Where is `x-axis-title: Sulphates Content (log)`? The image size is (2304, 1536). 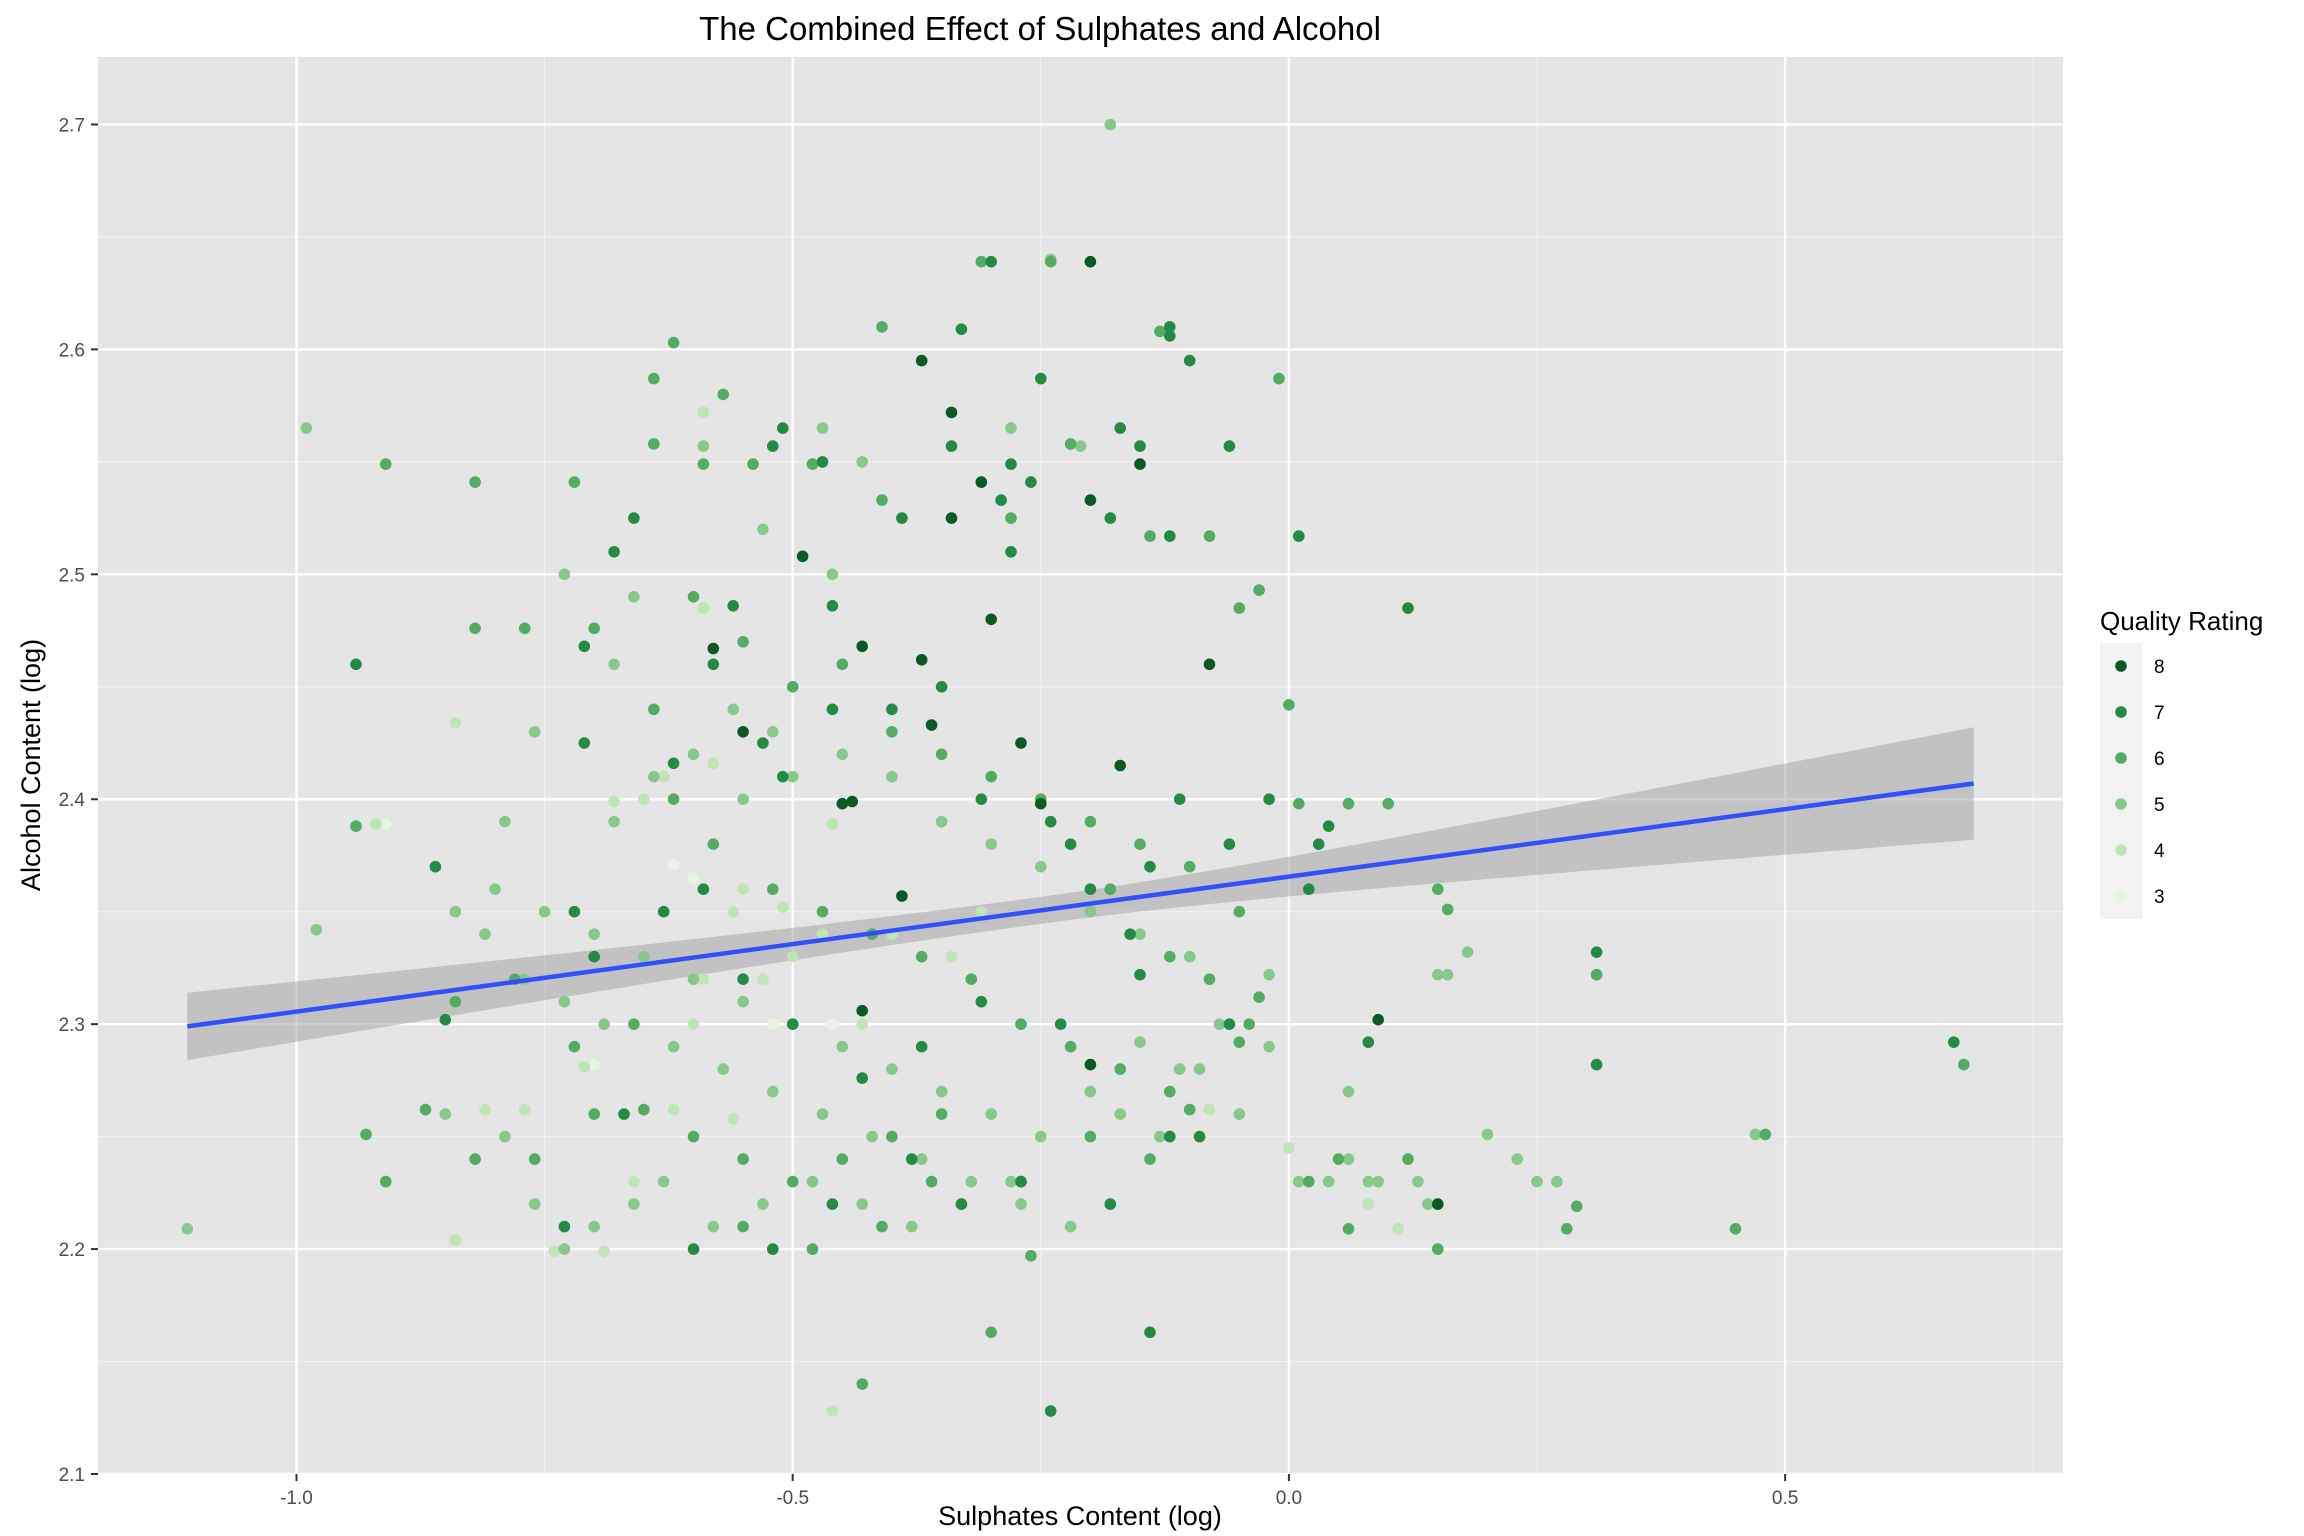
x-axis-title: Sulphates Content (log) is located at coordinates (1080, 1516).